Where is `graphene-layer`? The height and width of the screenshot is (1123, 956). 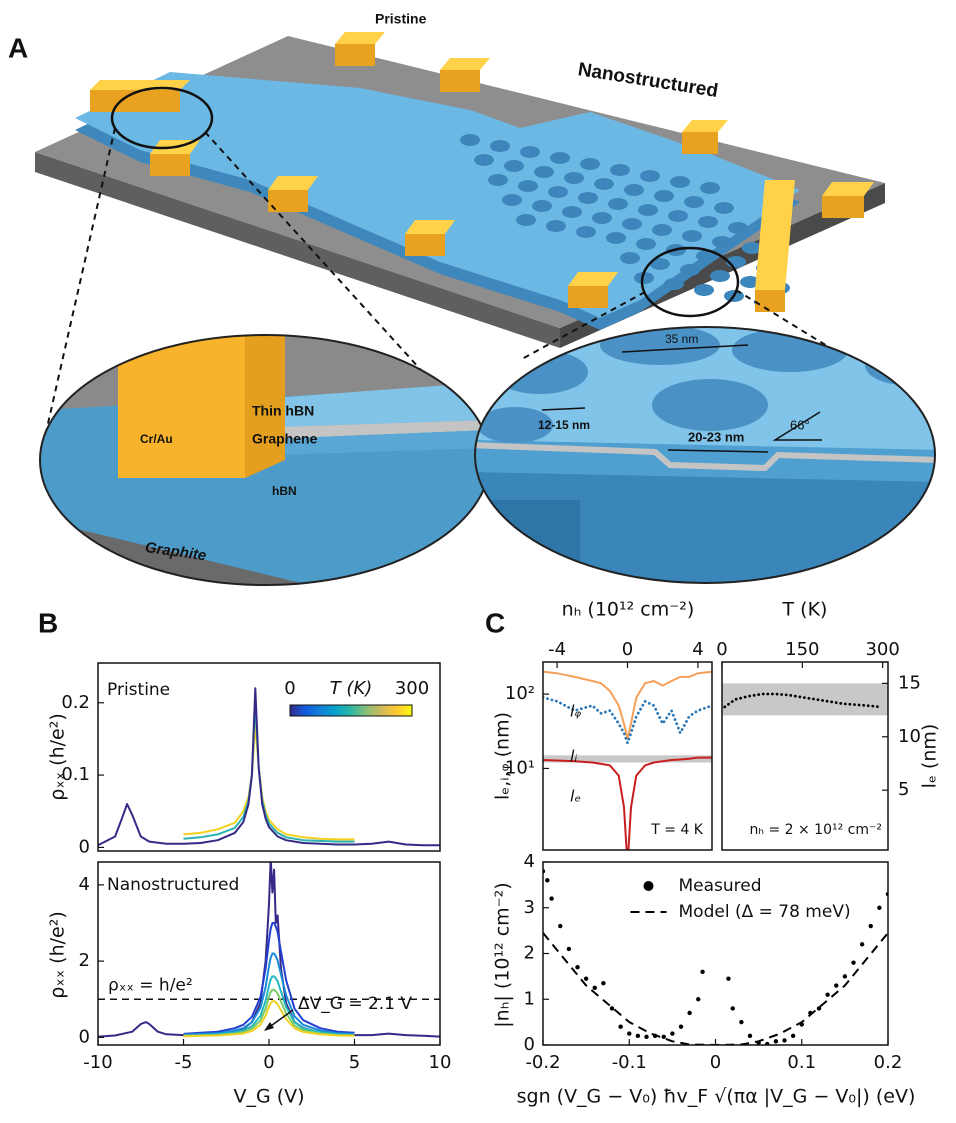 graphene-layer is located at coordinates (705, 457).